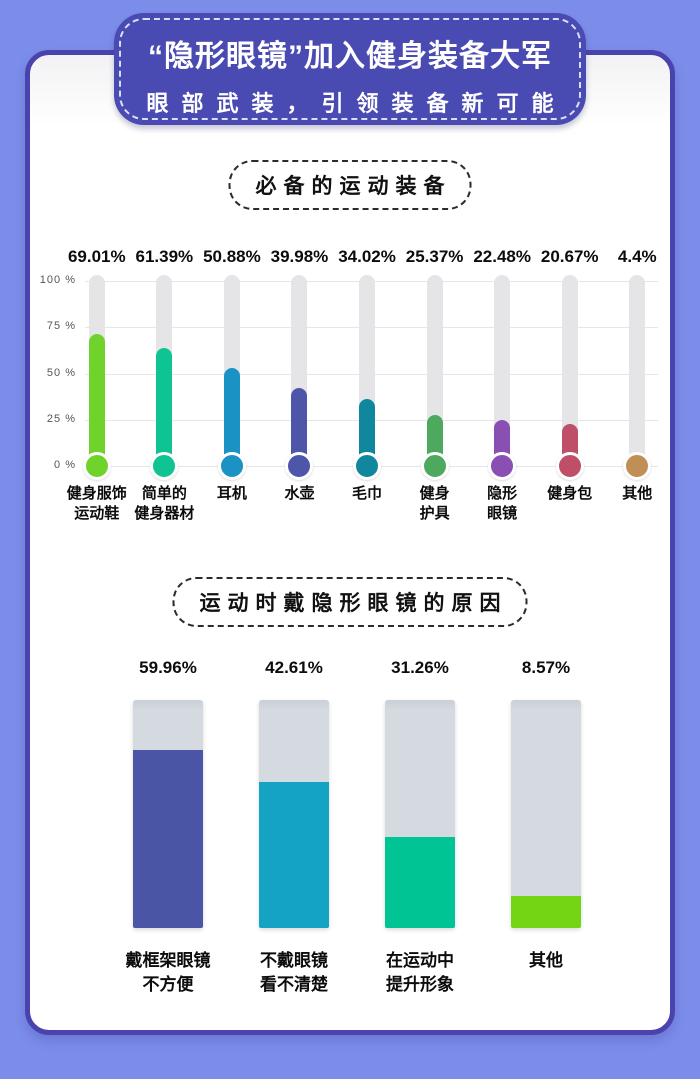 This screenshot has width=700, height=1079. Describe the element at coordinates (569, 256) in the screenshot. I see `bar-value-label: 20.67%` at that location.